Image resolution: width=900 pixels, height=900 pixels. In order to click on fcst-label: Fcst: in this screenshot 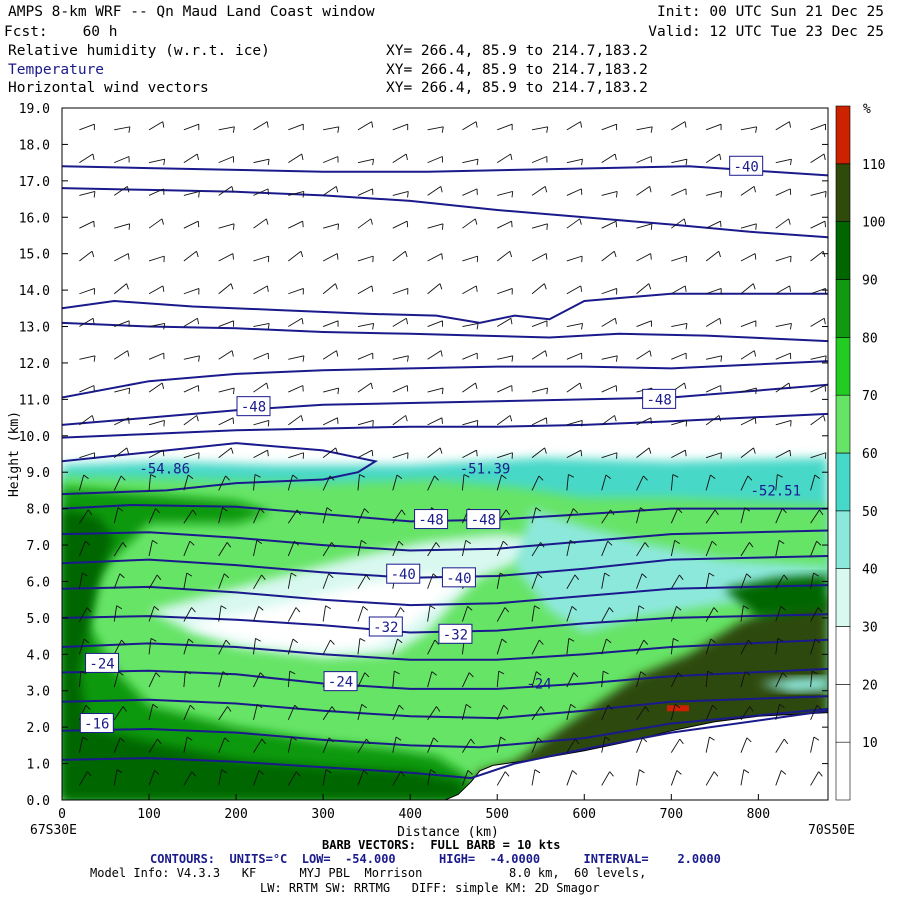, I will do `click(26, 32)`.